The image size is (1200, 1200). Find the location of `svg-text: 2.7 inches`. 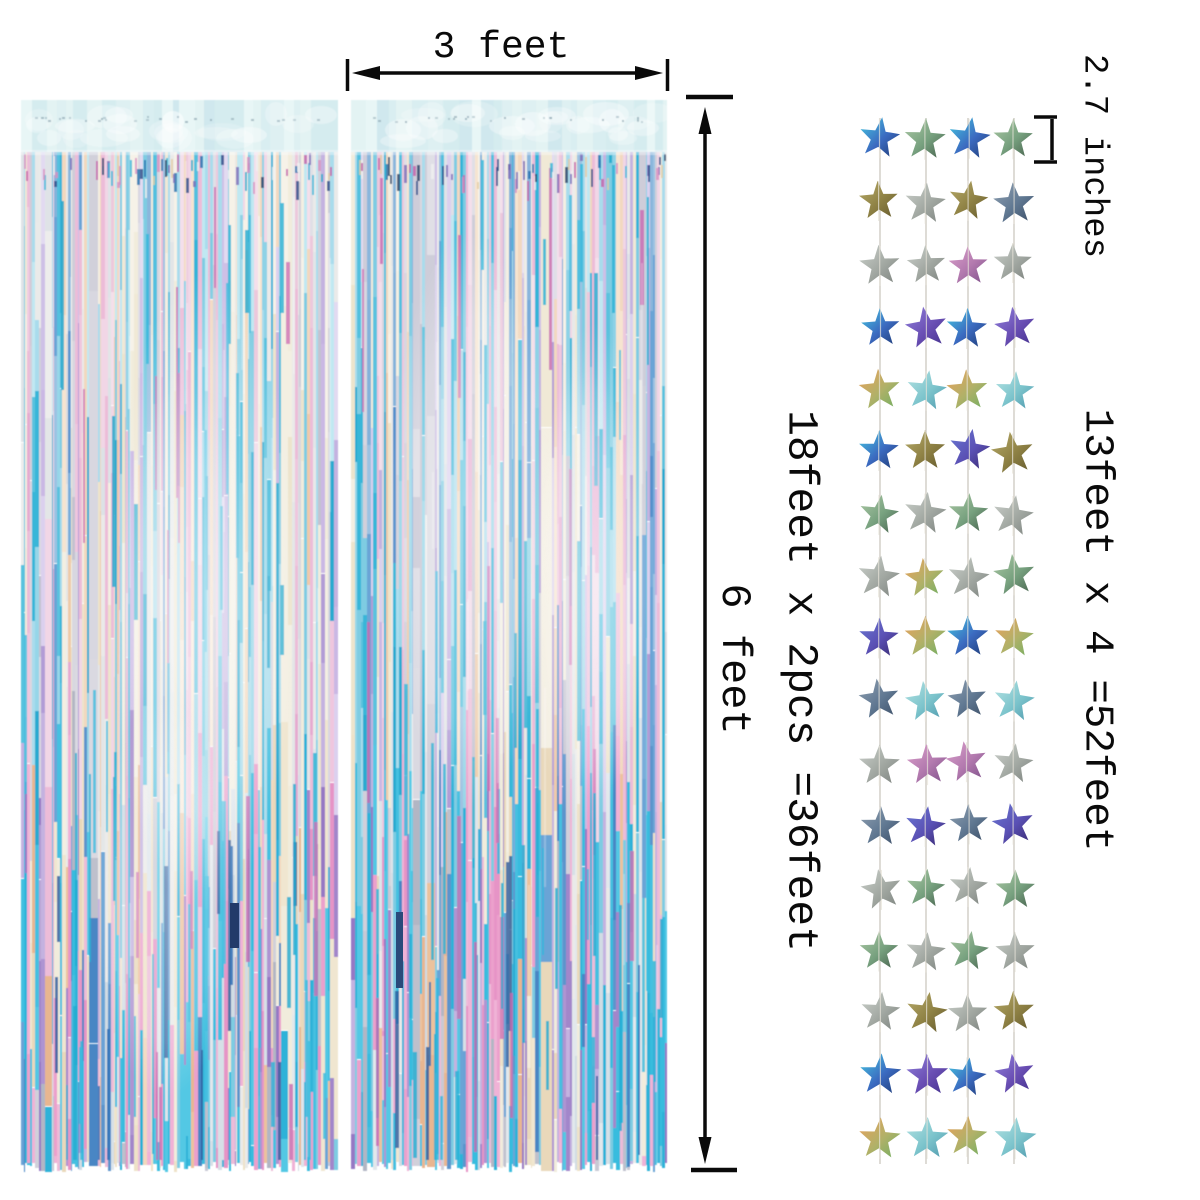

svg-text: 2.7 inches is located at coordinates (1094, 156).